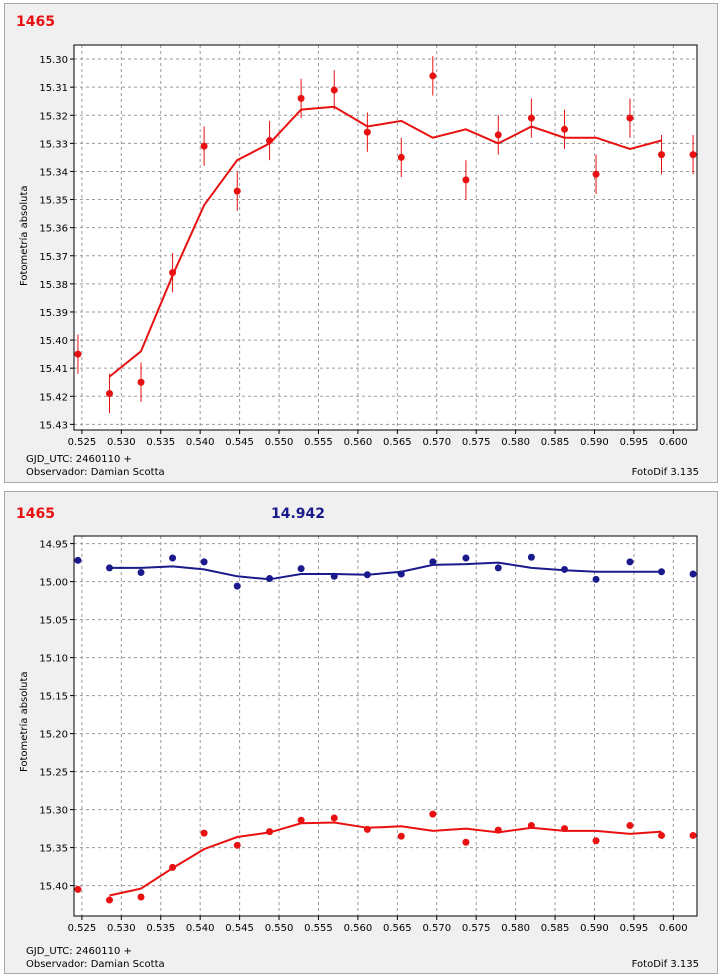 The height and width of the screenshot is (978, 724). I want to click on y-tick-label: 15.39, so click(53, 313).